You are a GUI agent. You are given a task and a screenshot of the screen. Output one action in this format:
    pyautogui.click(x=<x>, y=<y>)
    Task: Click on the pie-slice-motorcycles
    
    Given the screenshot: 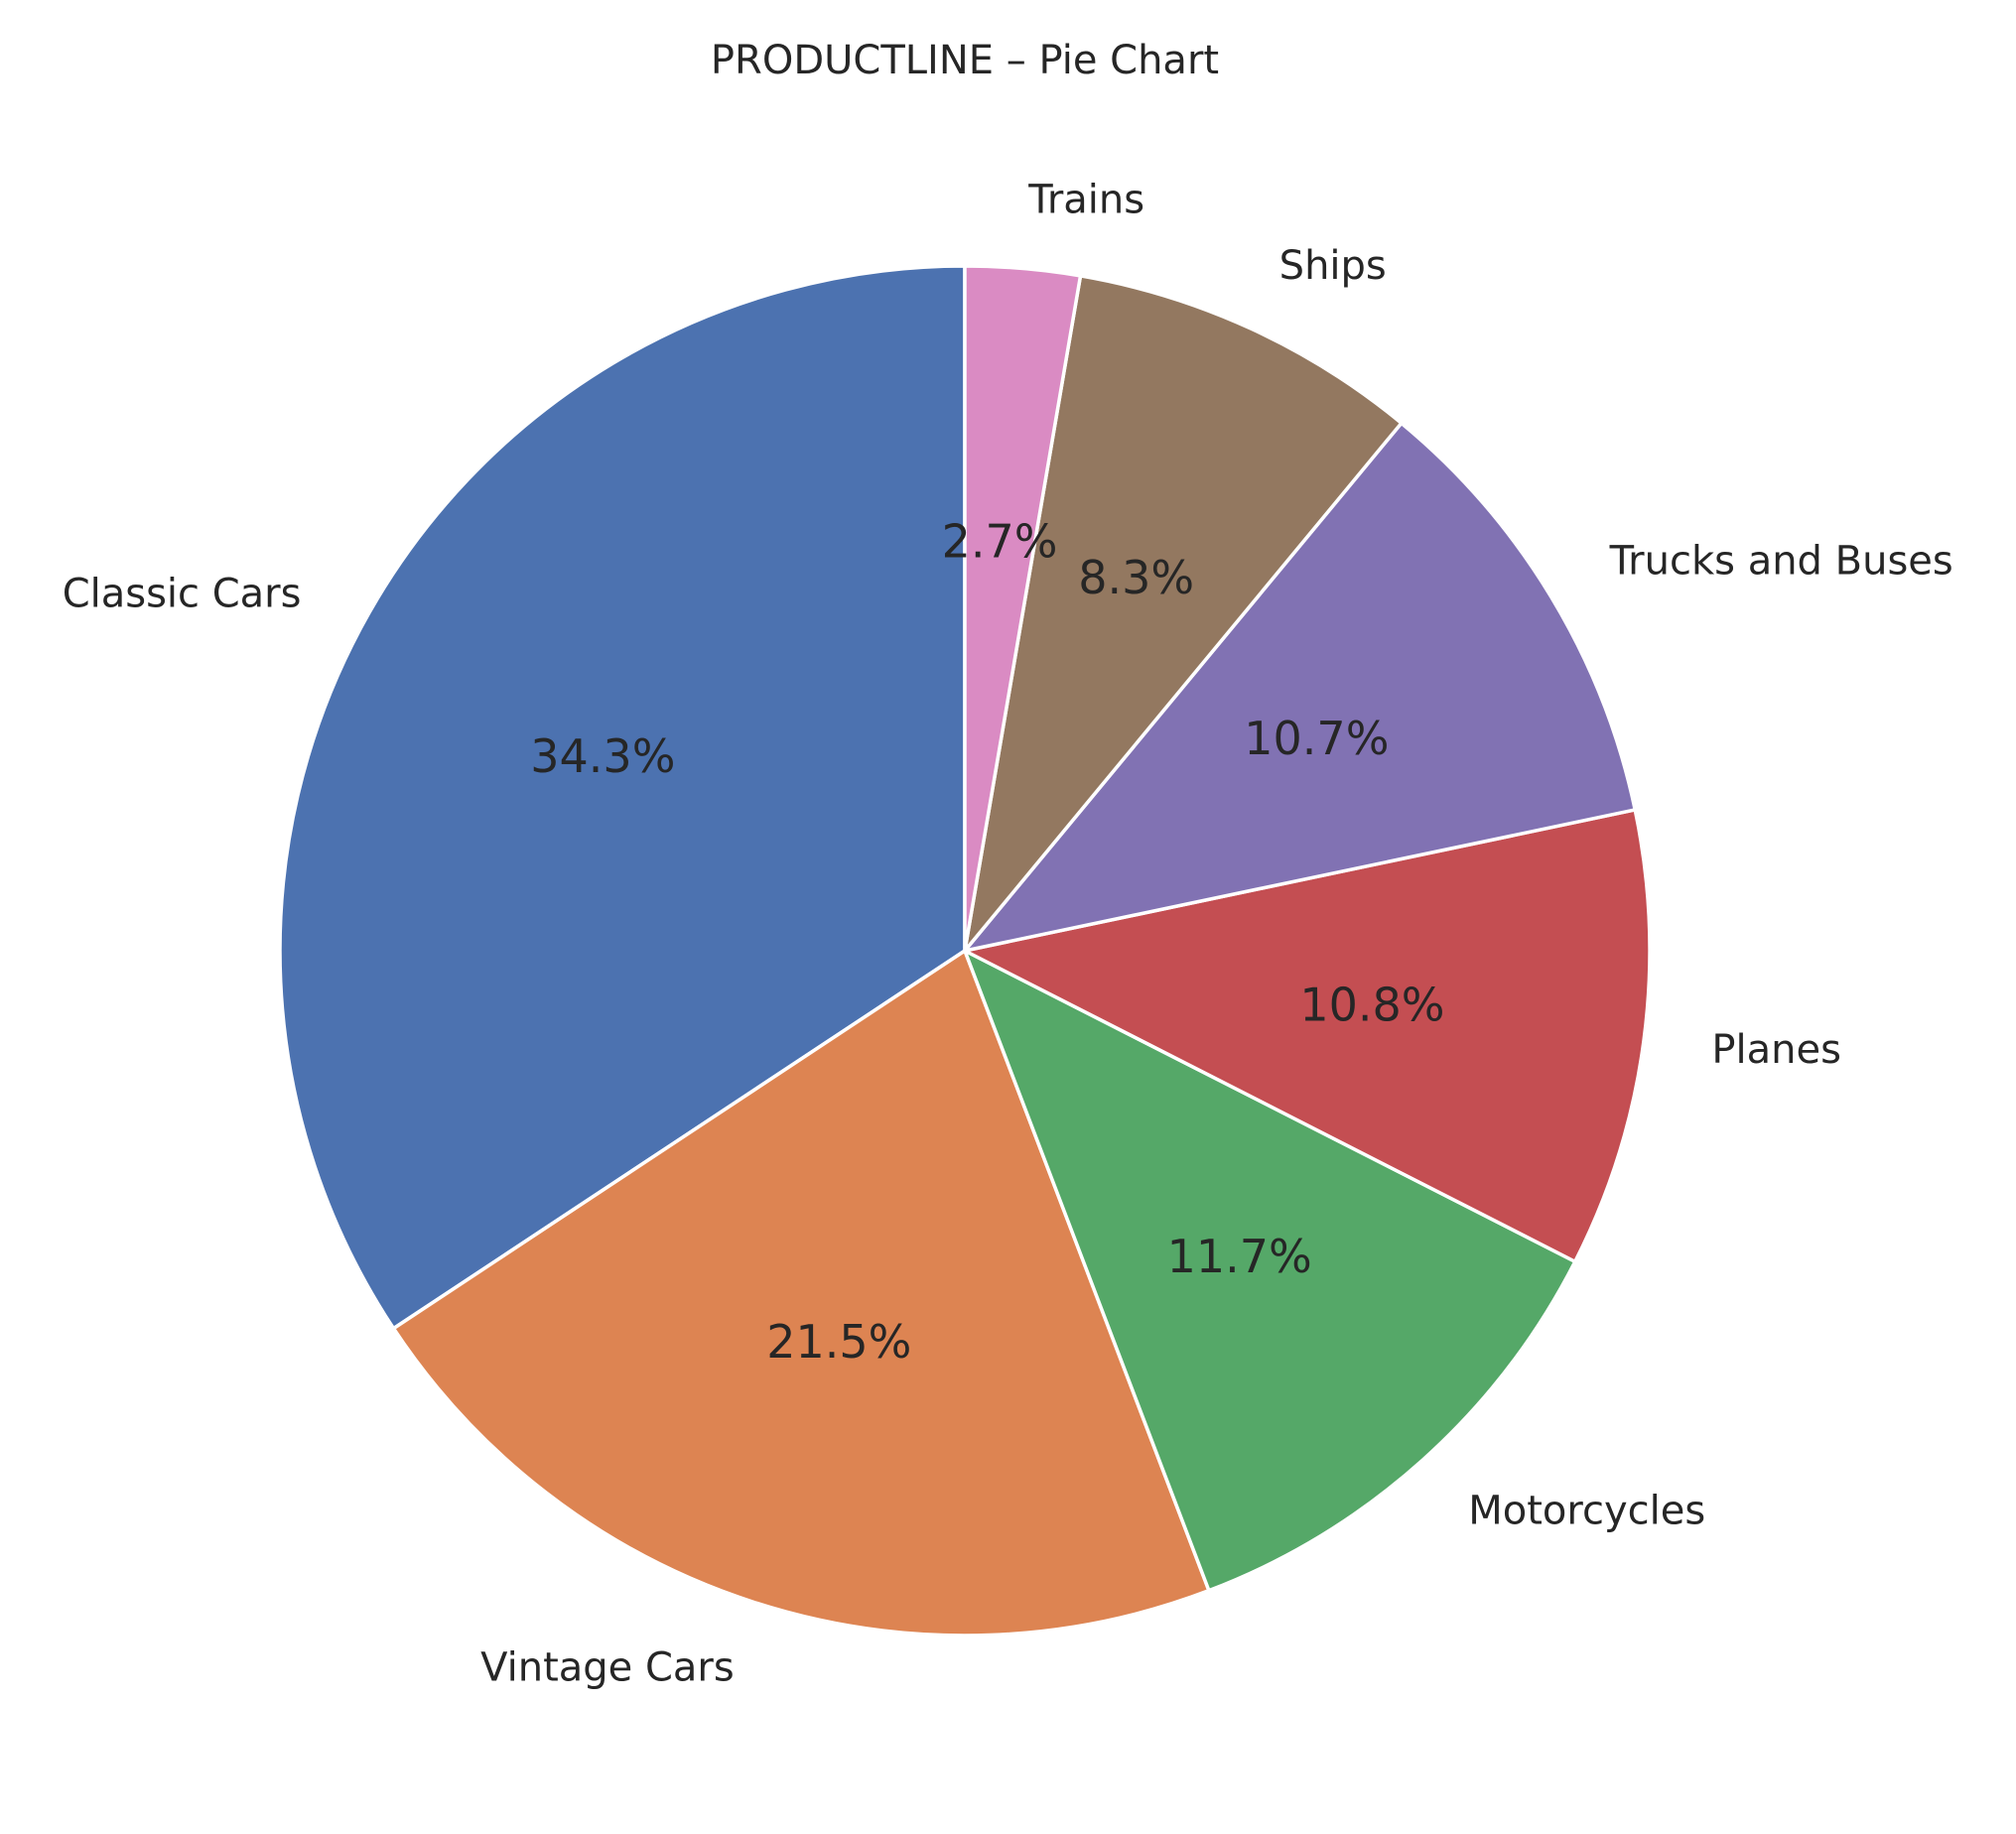 What is the action you would take?
    pyautogui.click(x=1270, y=1271)
    